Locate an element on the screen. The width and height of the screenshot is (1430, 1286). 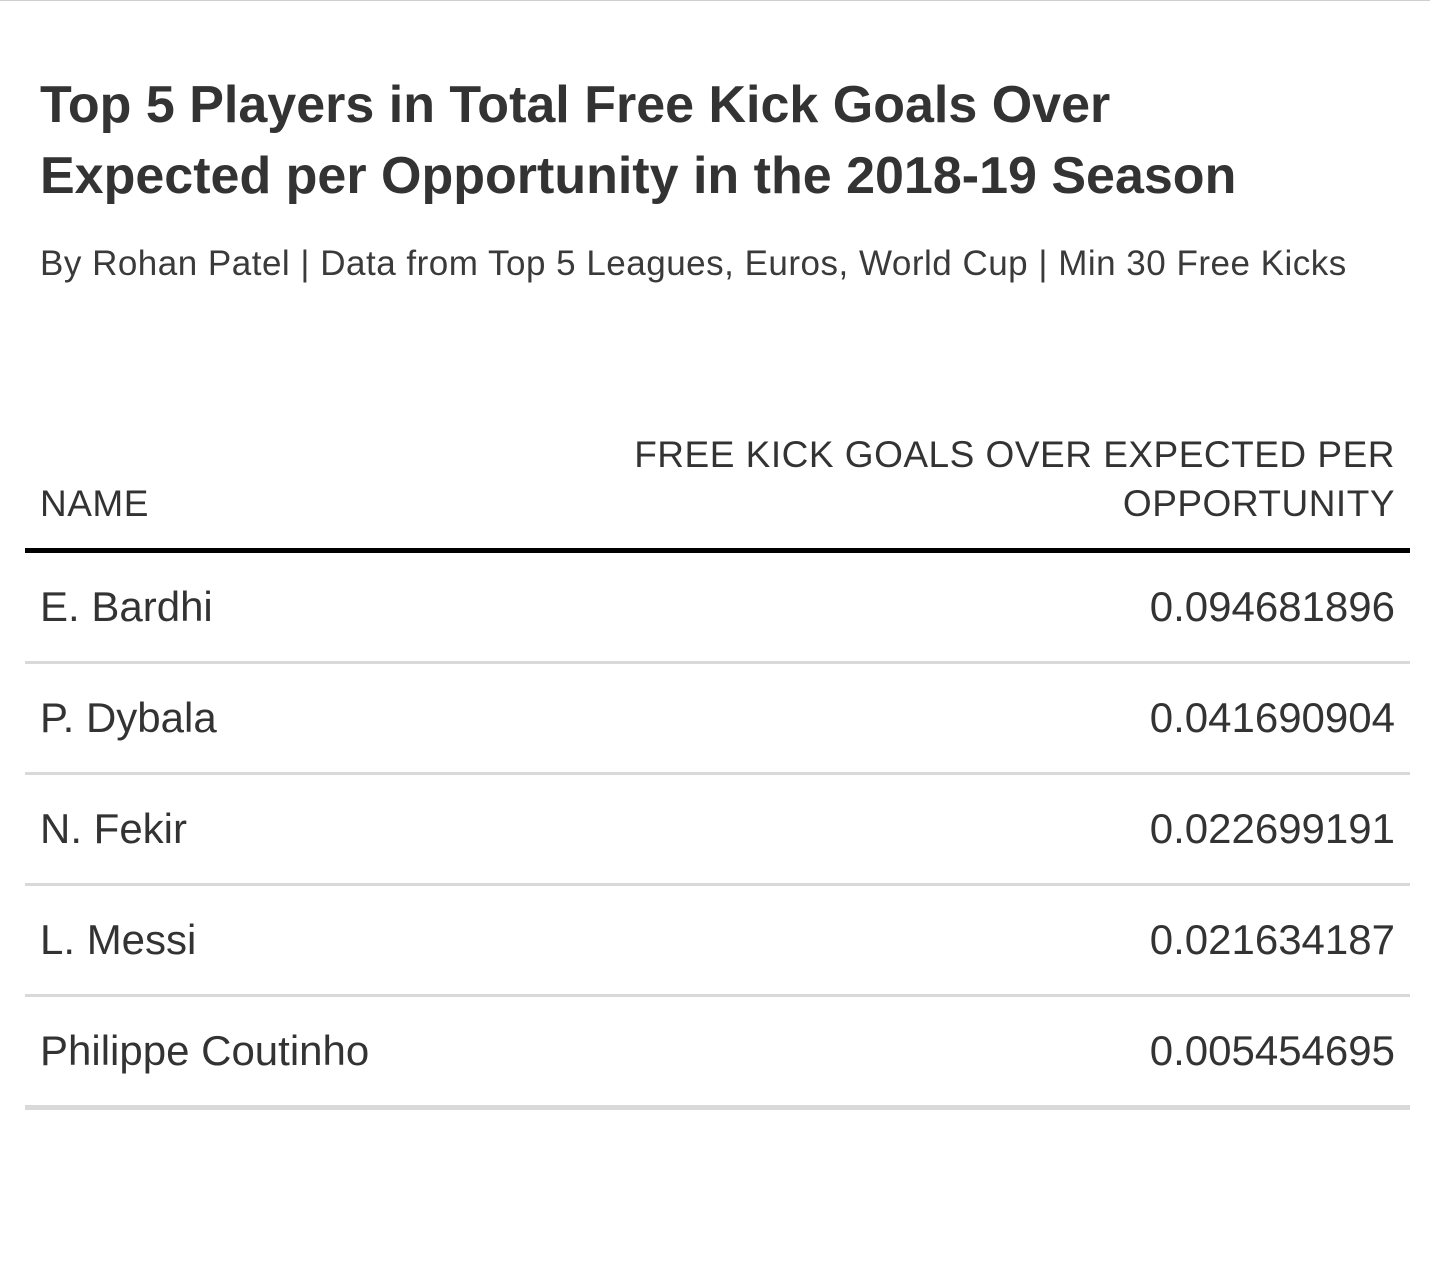
player-name-cell: N. Fekir is located at coordinates (302, 829).